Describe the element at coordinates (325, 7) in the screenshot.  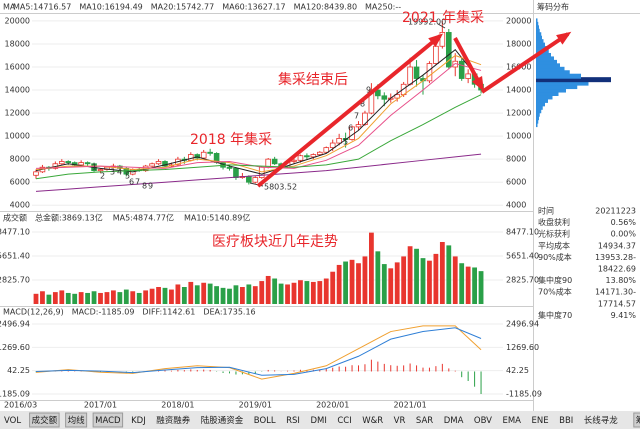
I see `legend-entry: MA120:8439.80` at that location.